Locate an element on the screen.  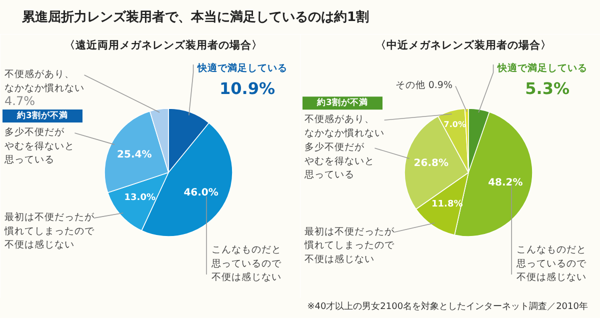
data-label: 46.0% is located at coordinates (201, 192).